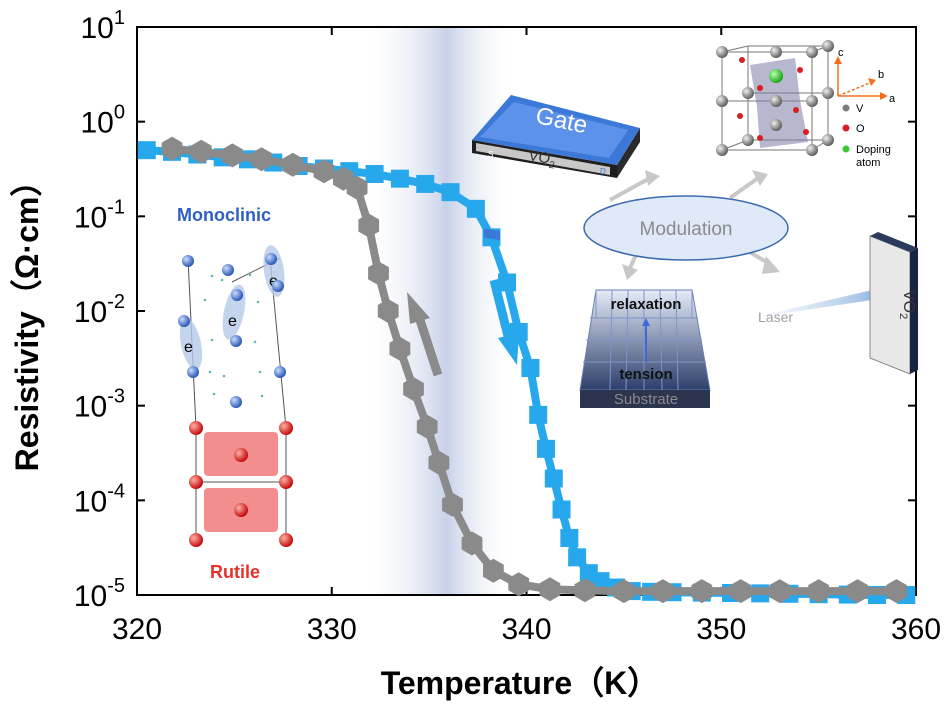  What do you see at coordinates (721, 629) in the screenshot?
I see `x-tick-label: 350` at bounding box center [721, 629].